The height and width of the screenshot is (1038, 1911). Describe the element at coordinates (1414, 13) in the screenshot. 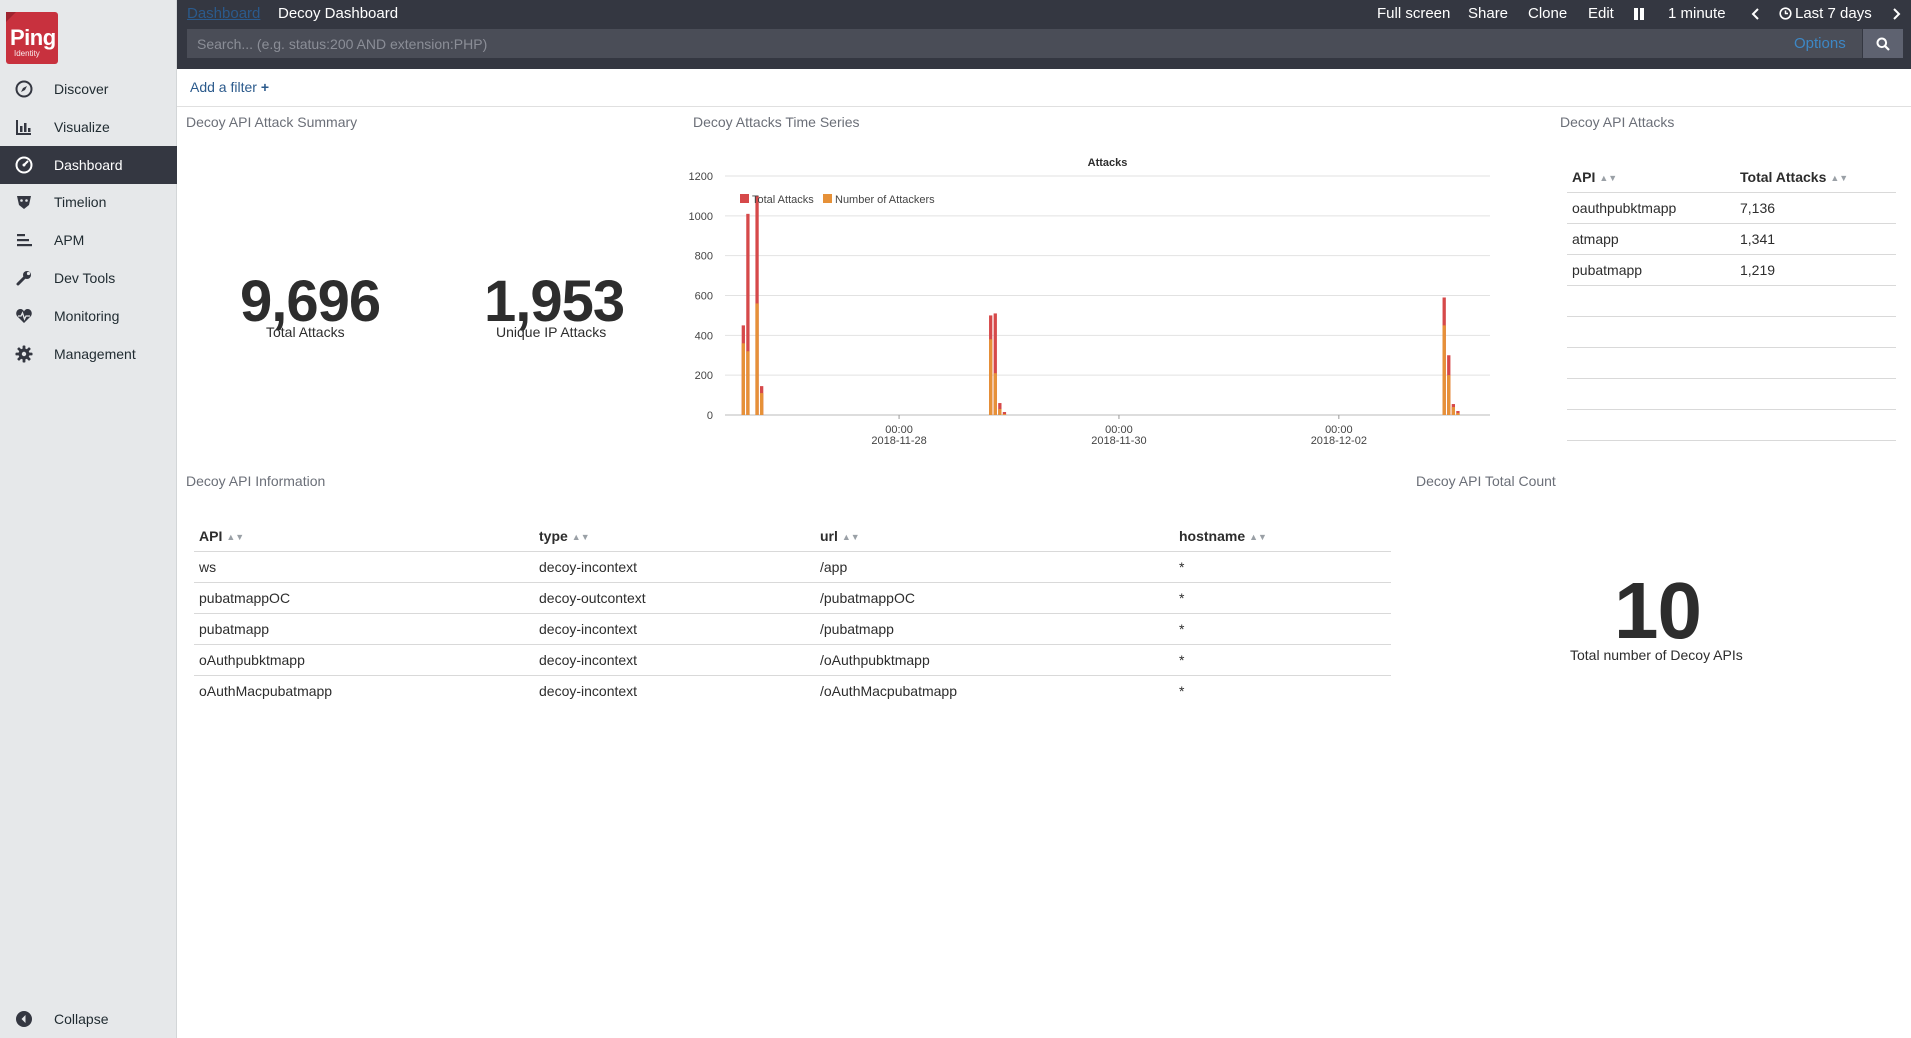

I see `full-screen-button: Full screen` at that location.